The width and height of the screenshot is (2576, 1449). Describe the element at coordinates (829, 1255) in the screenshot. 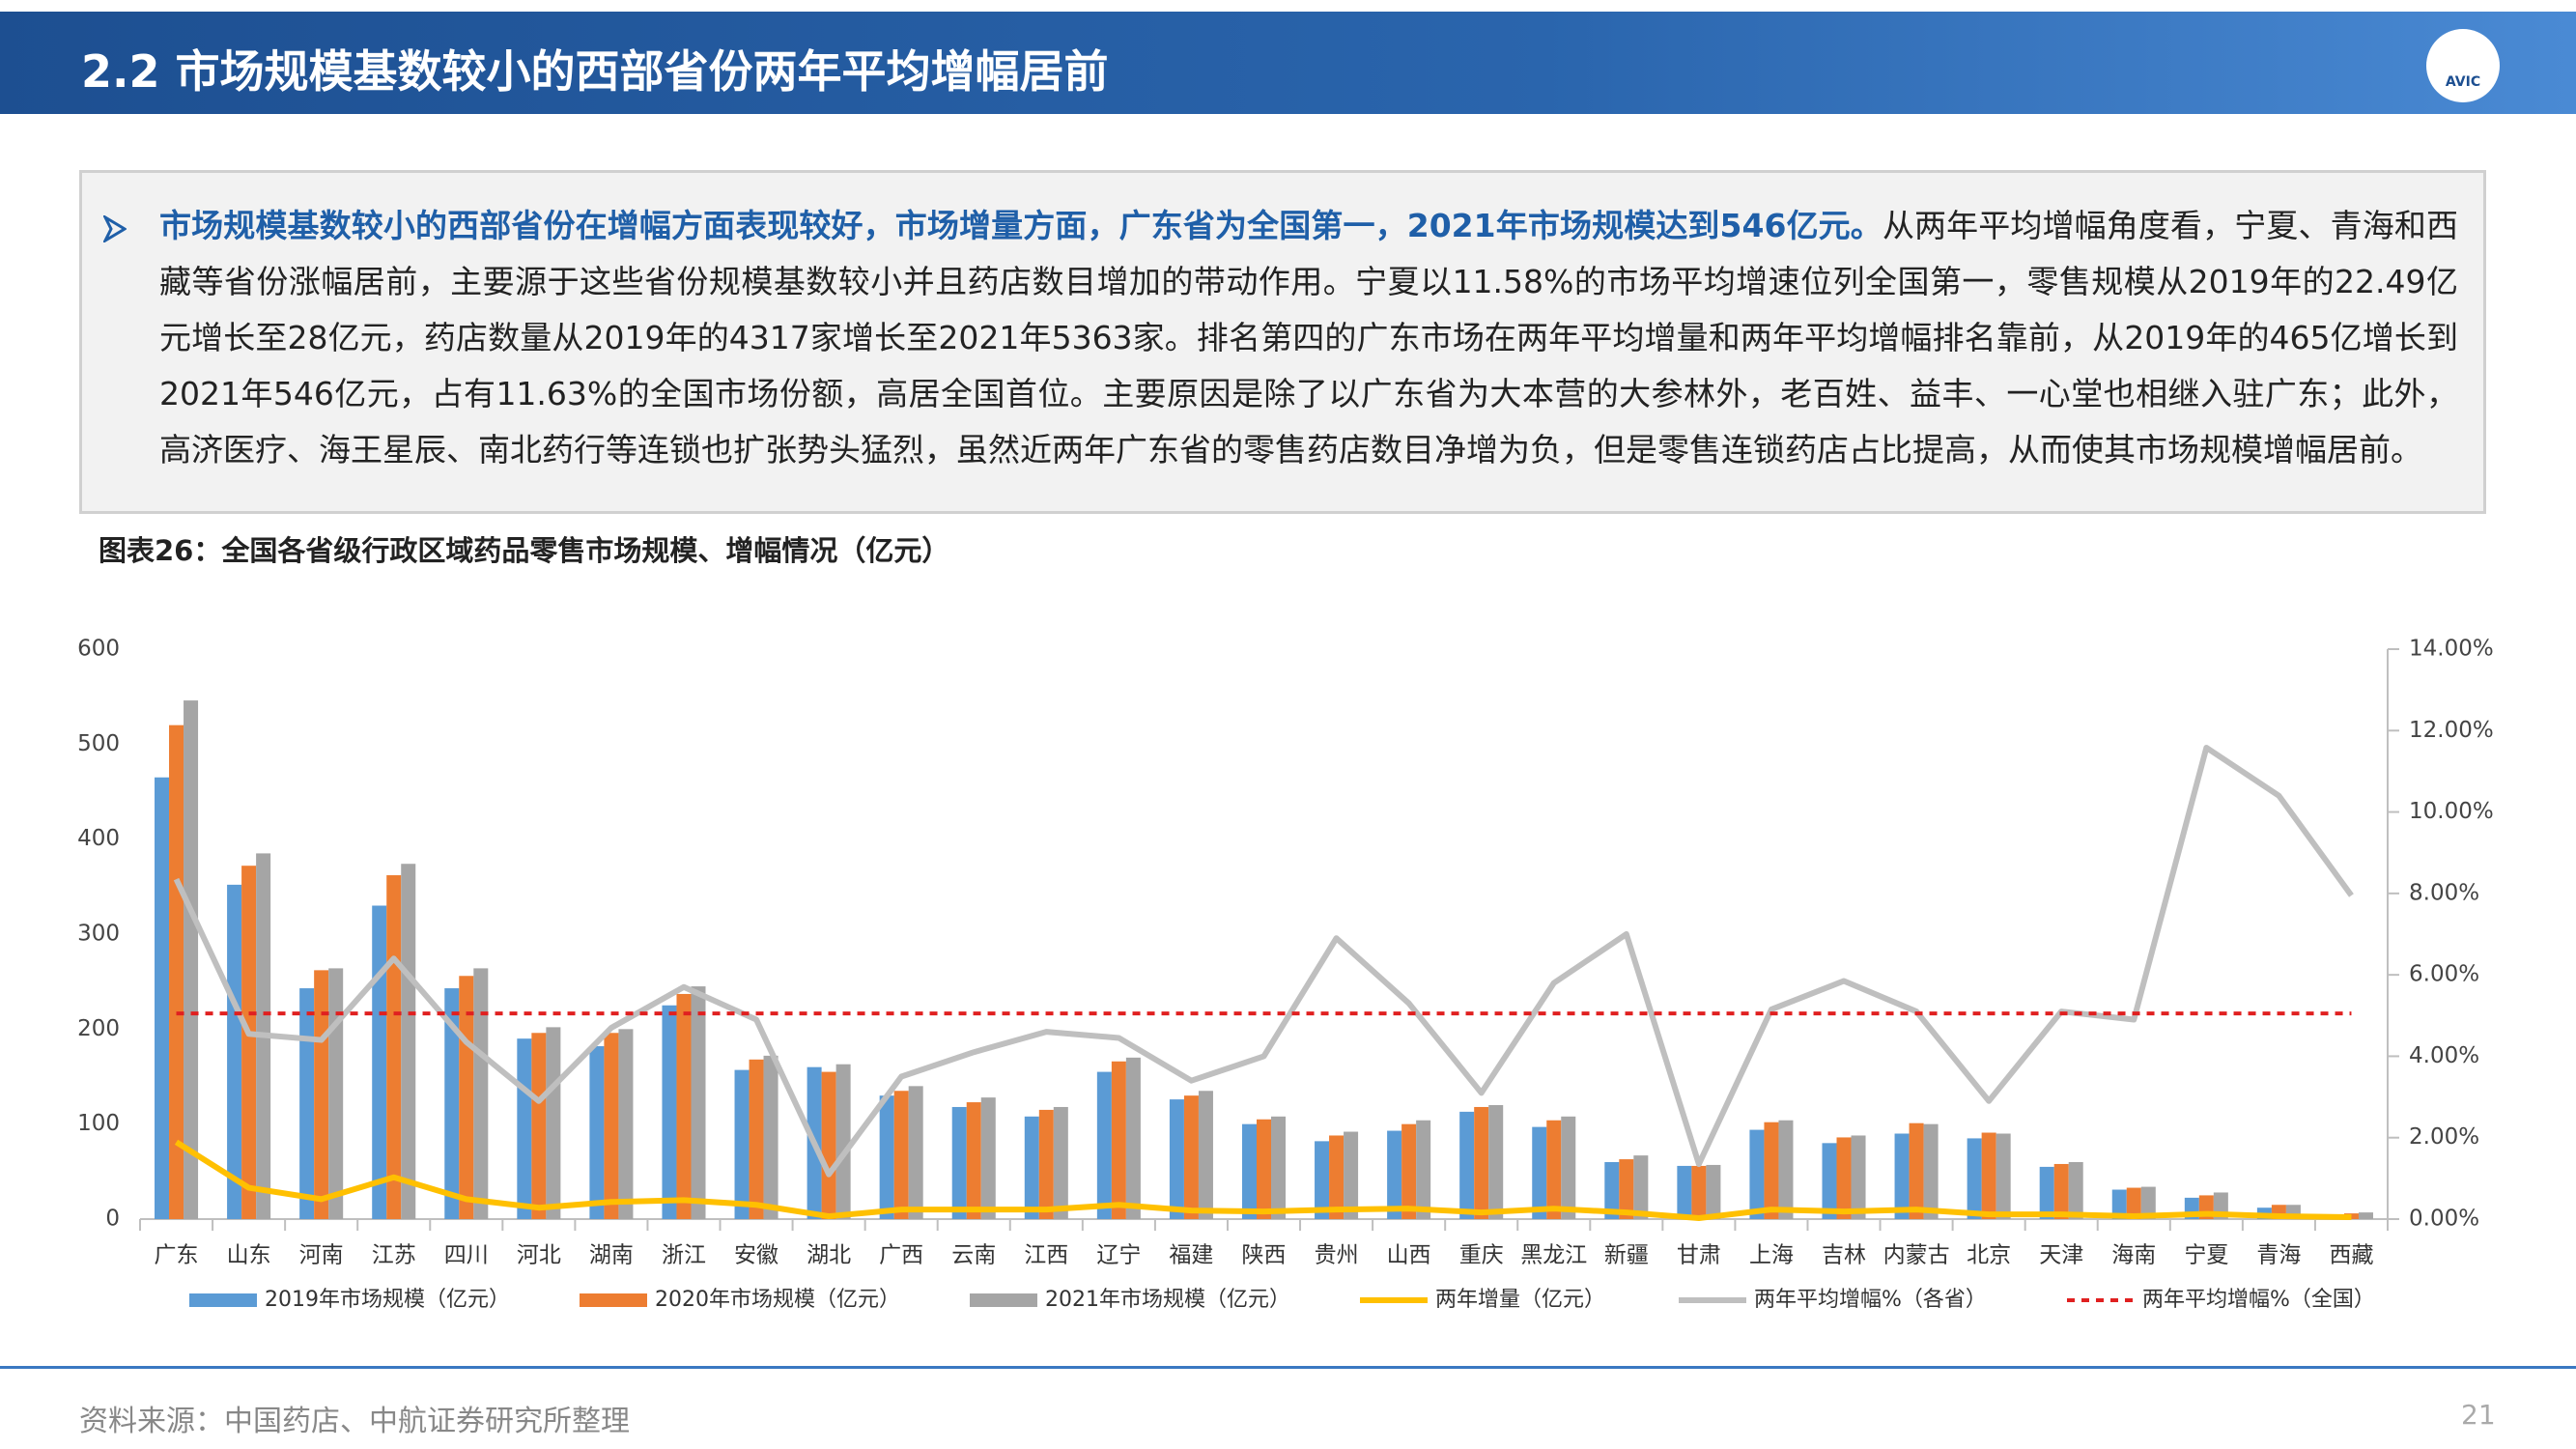

I see `x-tick-label: 湖北` at that location.